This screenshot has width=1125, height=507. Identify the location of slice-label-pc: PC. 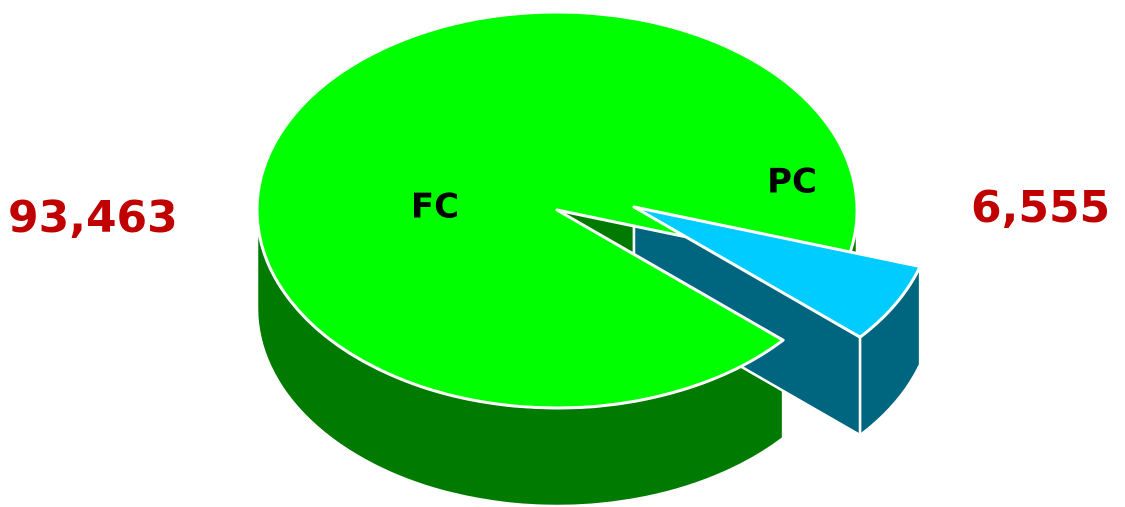
(792, 182).